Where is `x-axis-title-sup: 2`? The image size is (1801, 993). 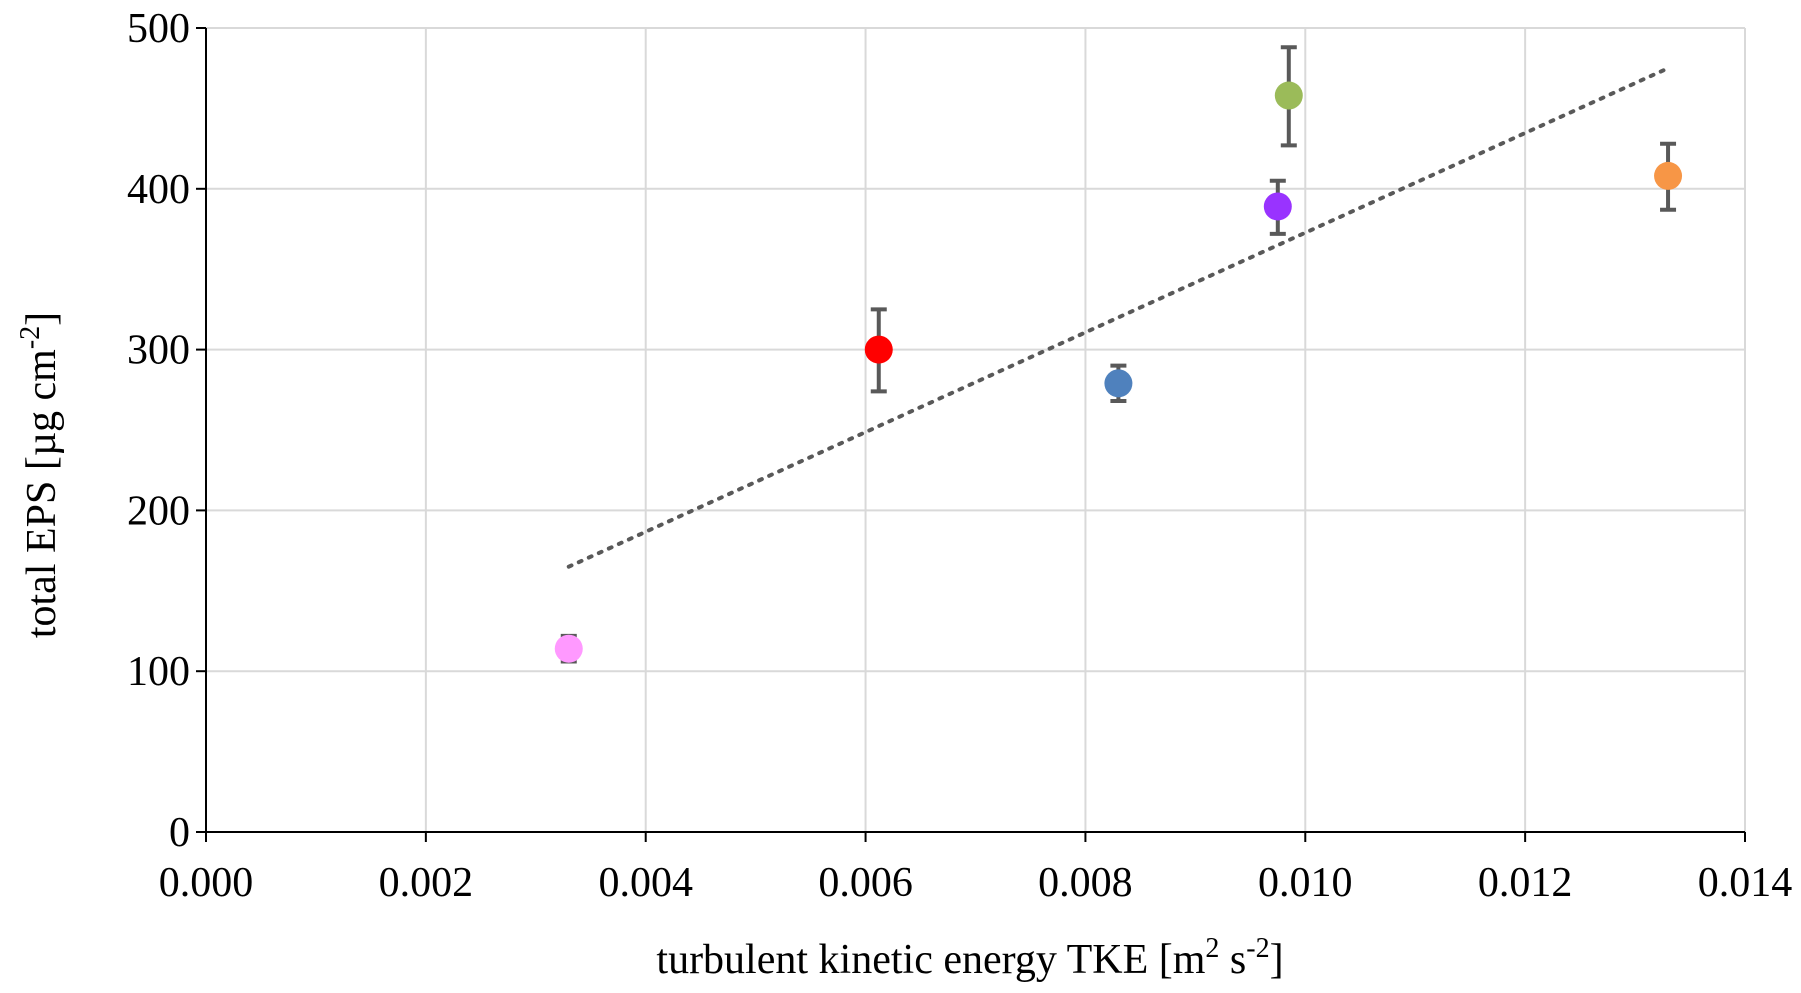 x-axis-title-sup: 2 is located at coordinates (1212, 948).